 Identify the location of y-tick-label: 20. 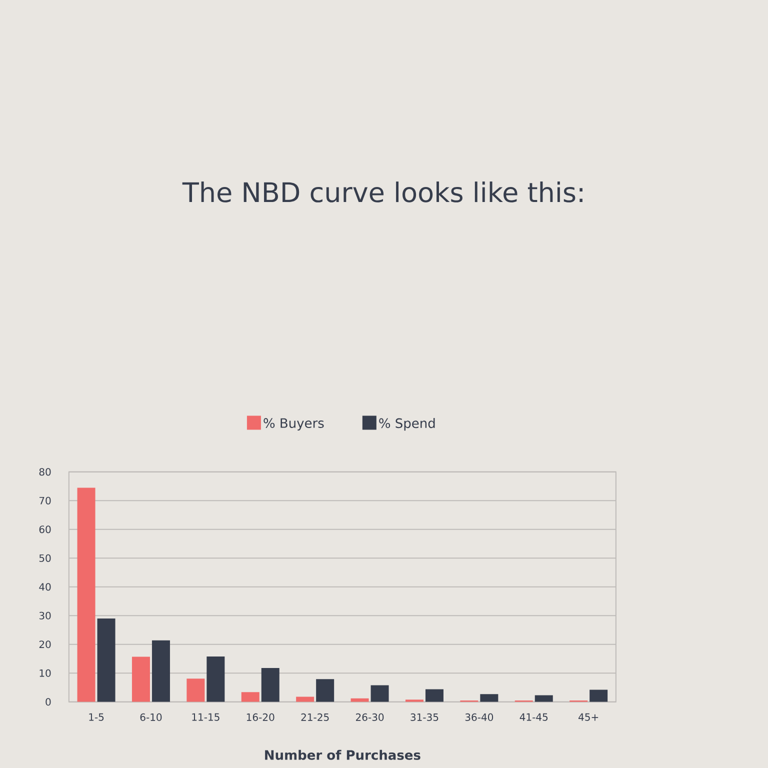
(45, 644).